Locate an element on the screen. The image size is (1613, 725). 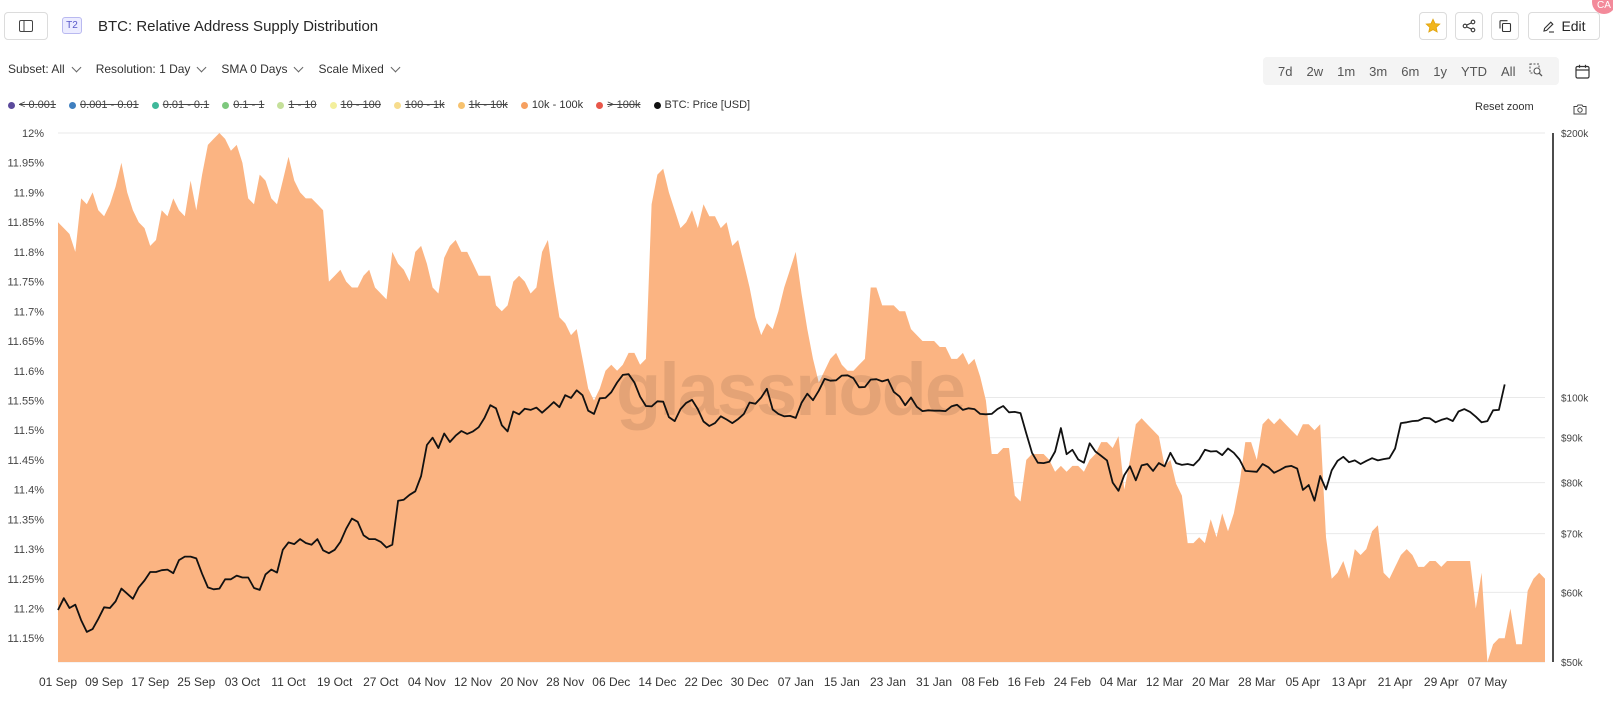
sma-dropdown: SMA 0 Days is located at coordinates (262, 69).